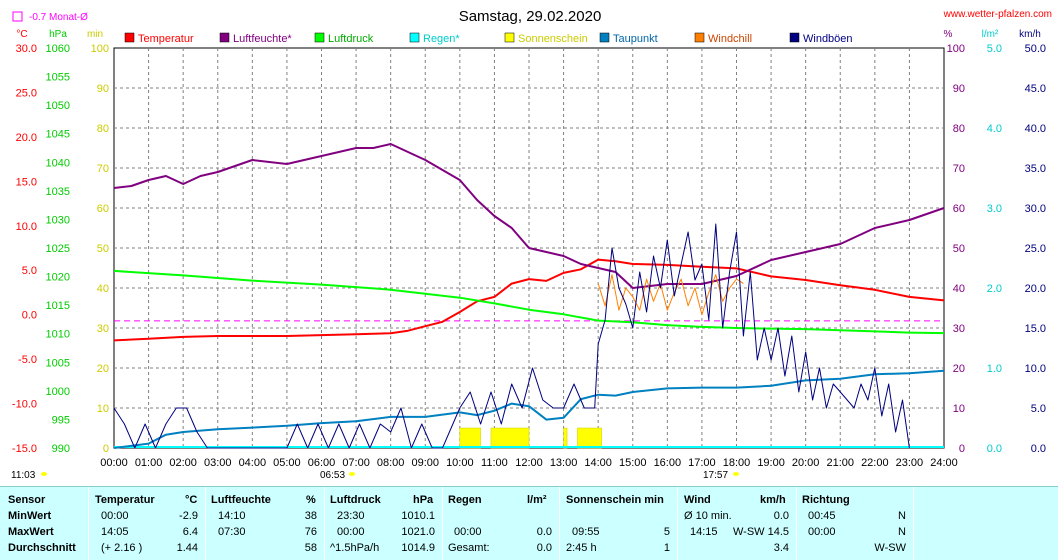 This screenshot has width=1058, height=560. I want to click on wind-axis-unit: km/h, so click(1030, 34).